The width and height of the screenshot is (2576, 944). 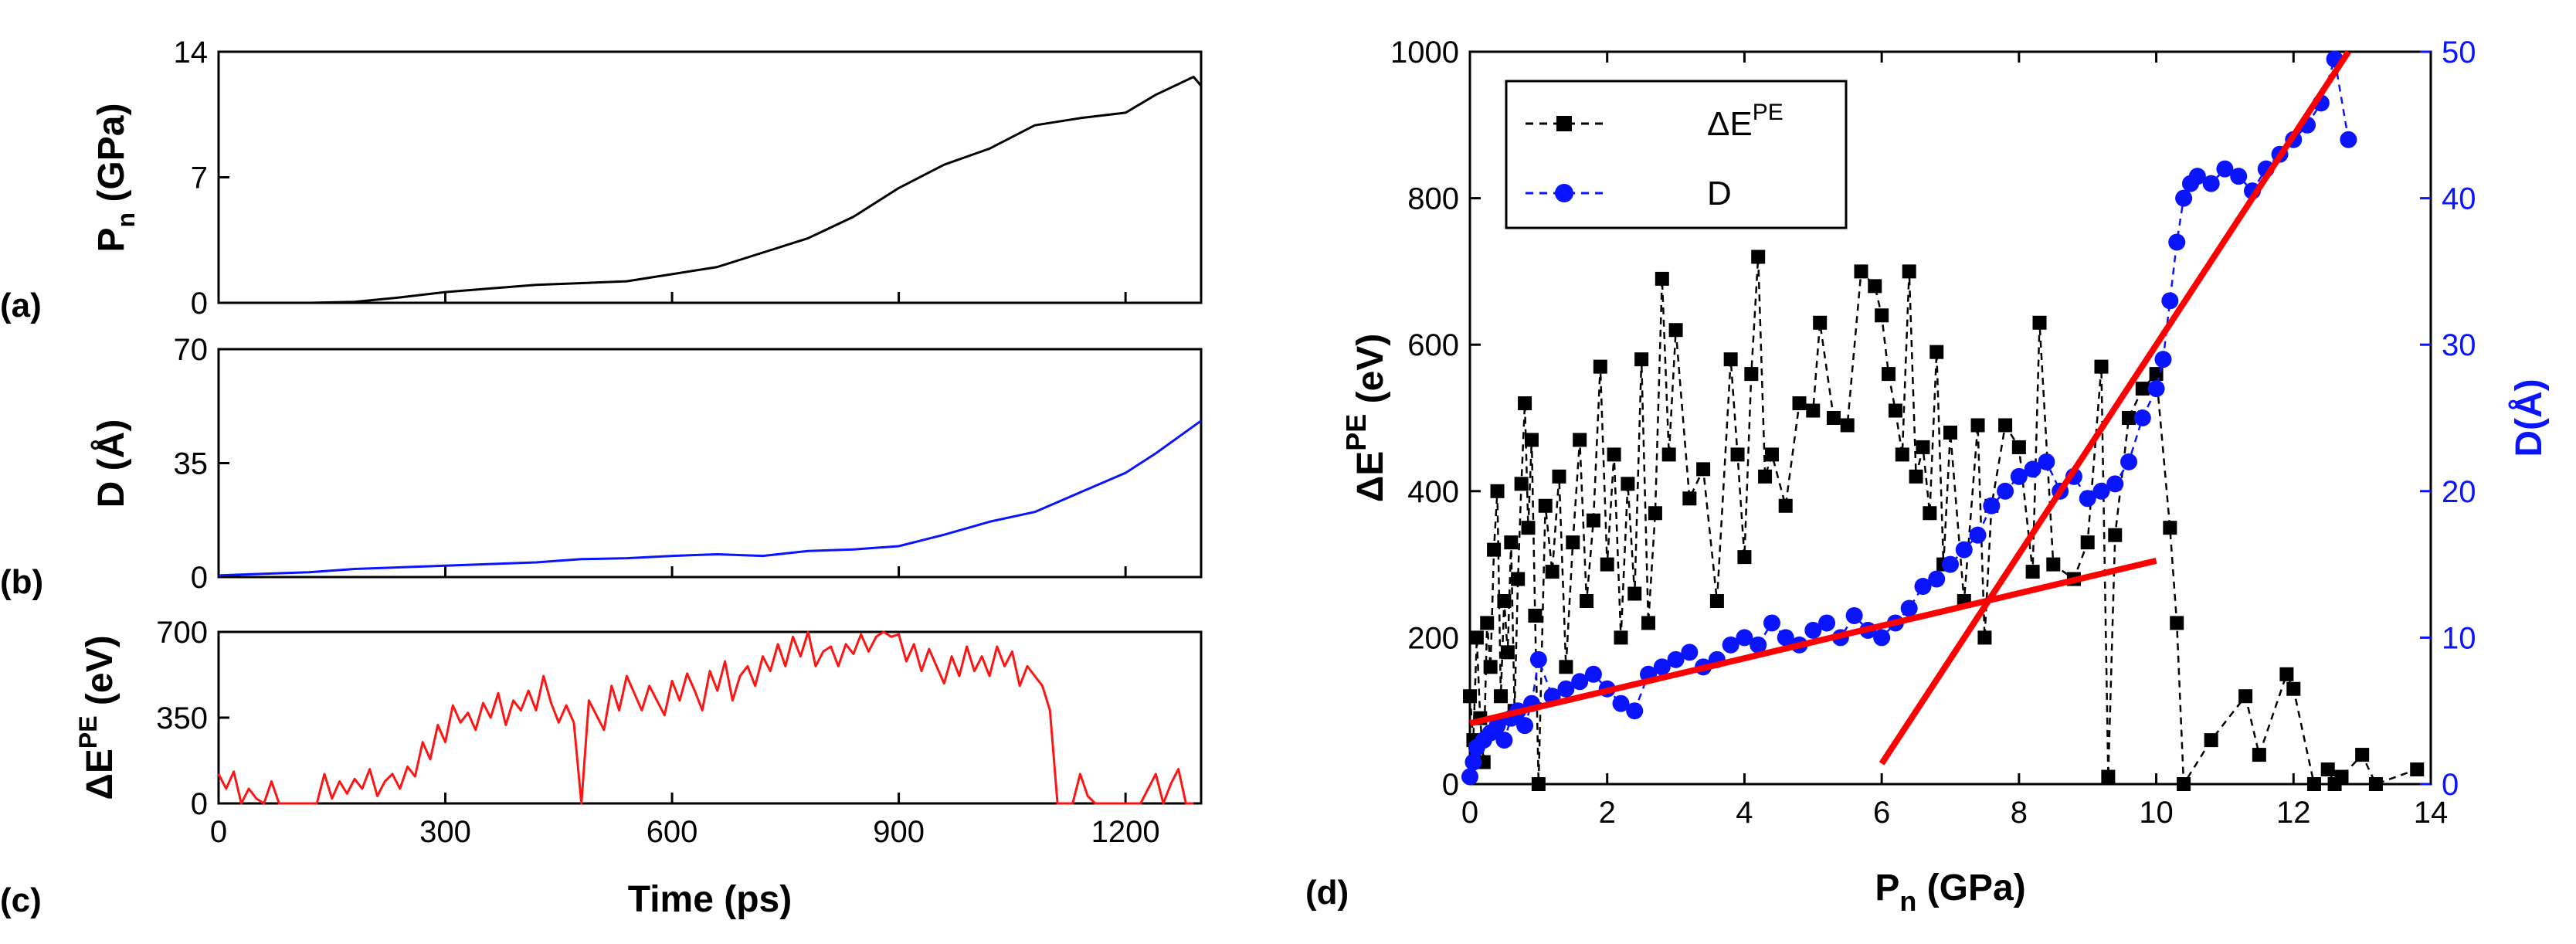 What do you see at coordinates (2019, 813) in the screenshot?
I see `xtick-label: 8` at bounding box center [2019, 813].